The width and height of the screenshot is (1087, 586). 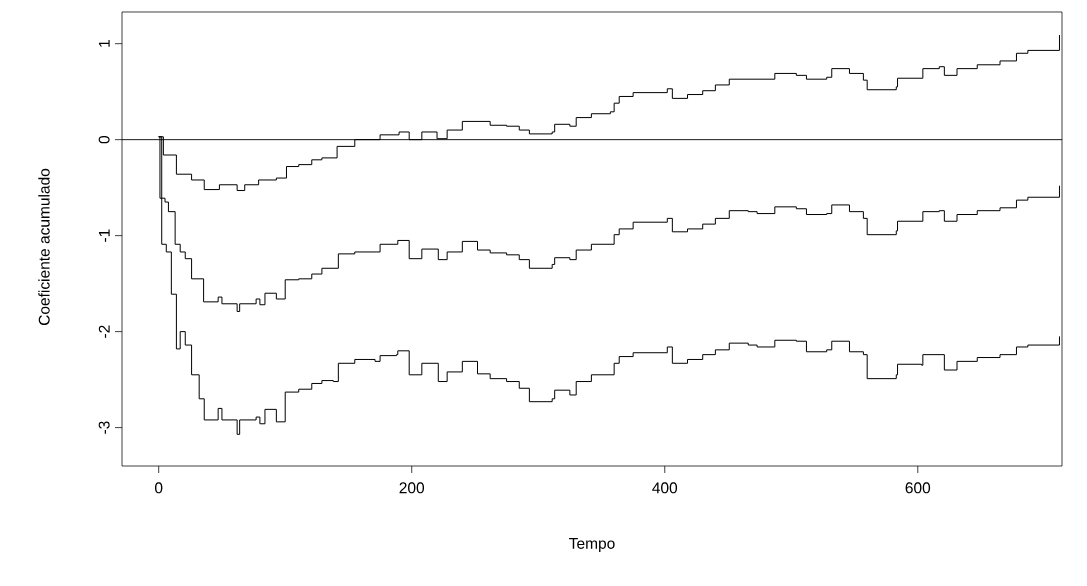 What do you see at coordinates (44, 247) in the screenshot?
I see `y-axis-title: Coeficiente acumulado` at bounding box center [44, 247].